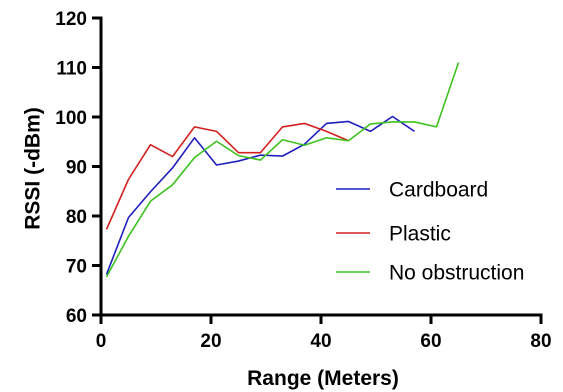 Image resolution: width=563 pixels, height=392 pixels. What do you see at coordinates (323, 378) in the screenshot?
I see `x-axis-title: Range (Meters)` at bounding box center [323, 378].